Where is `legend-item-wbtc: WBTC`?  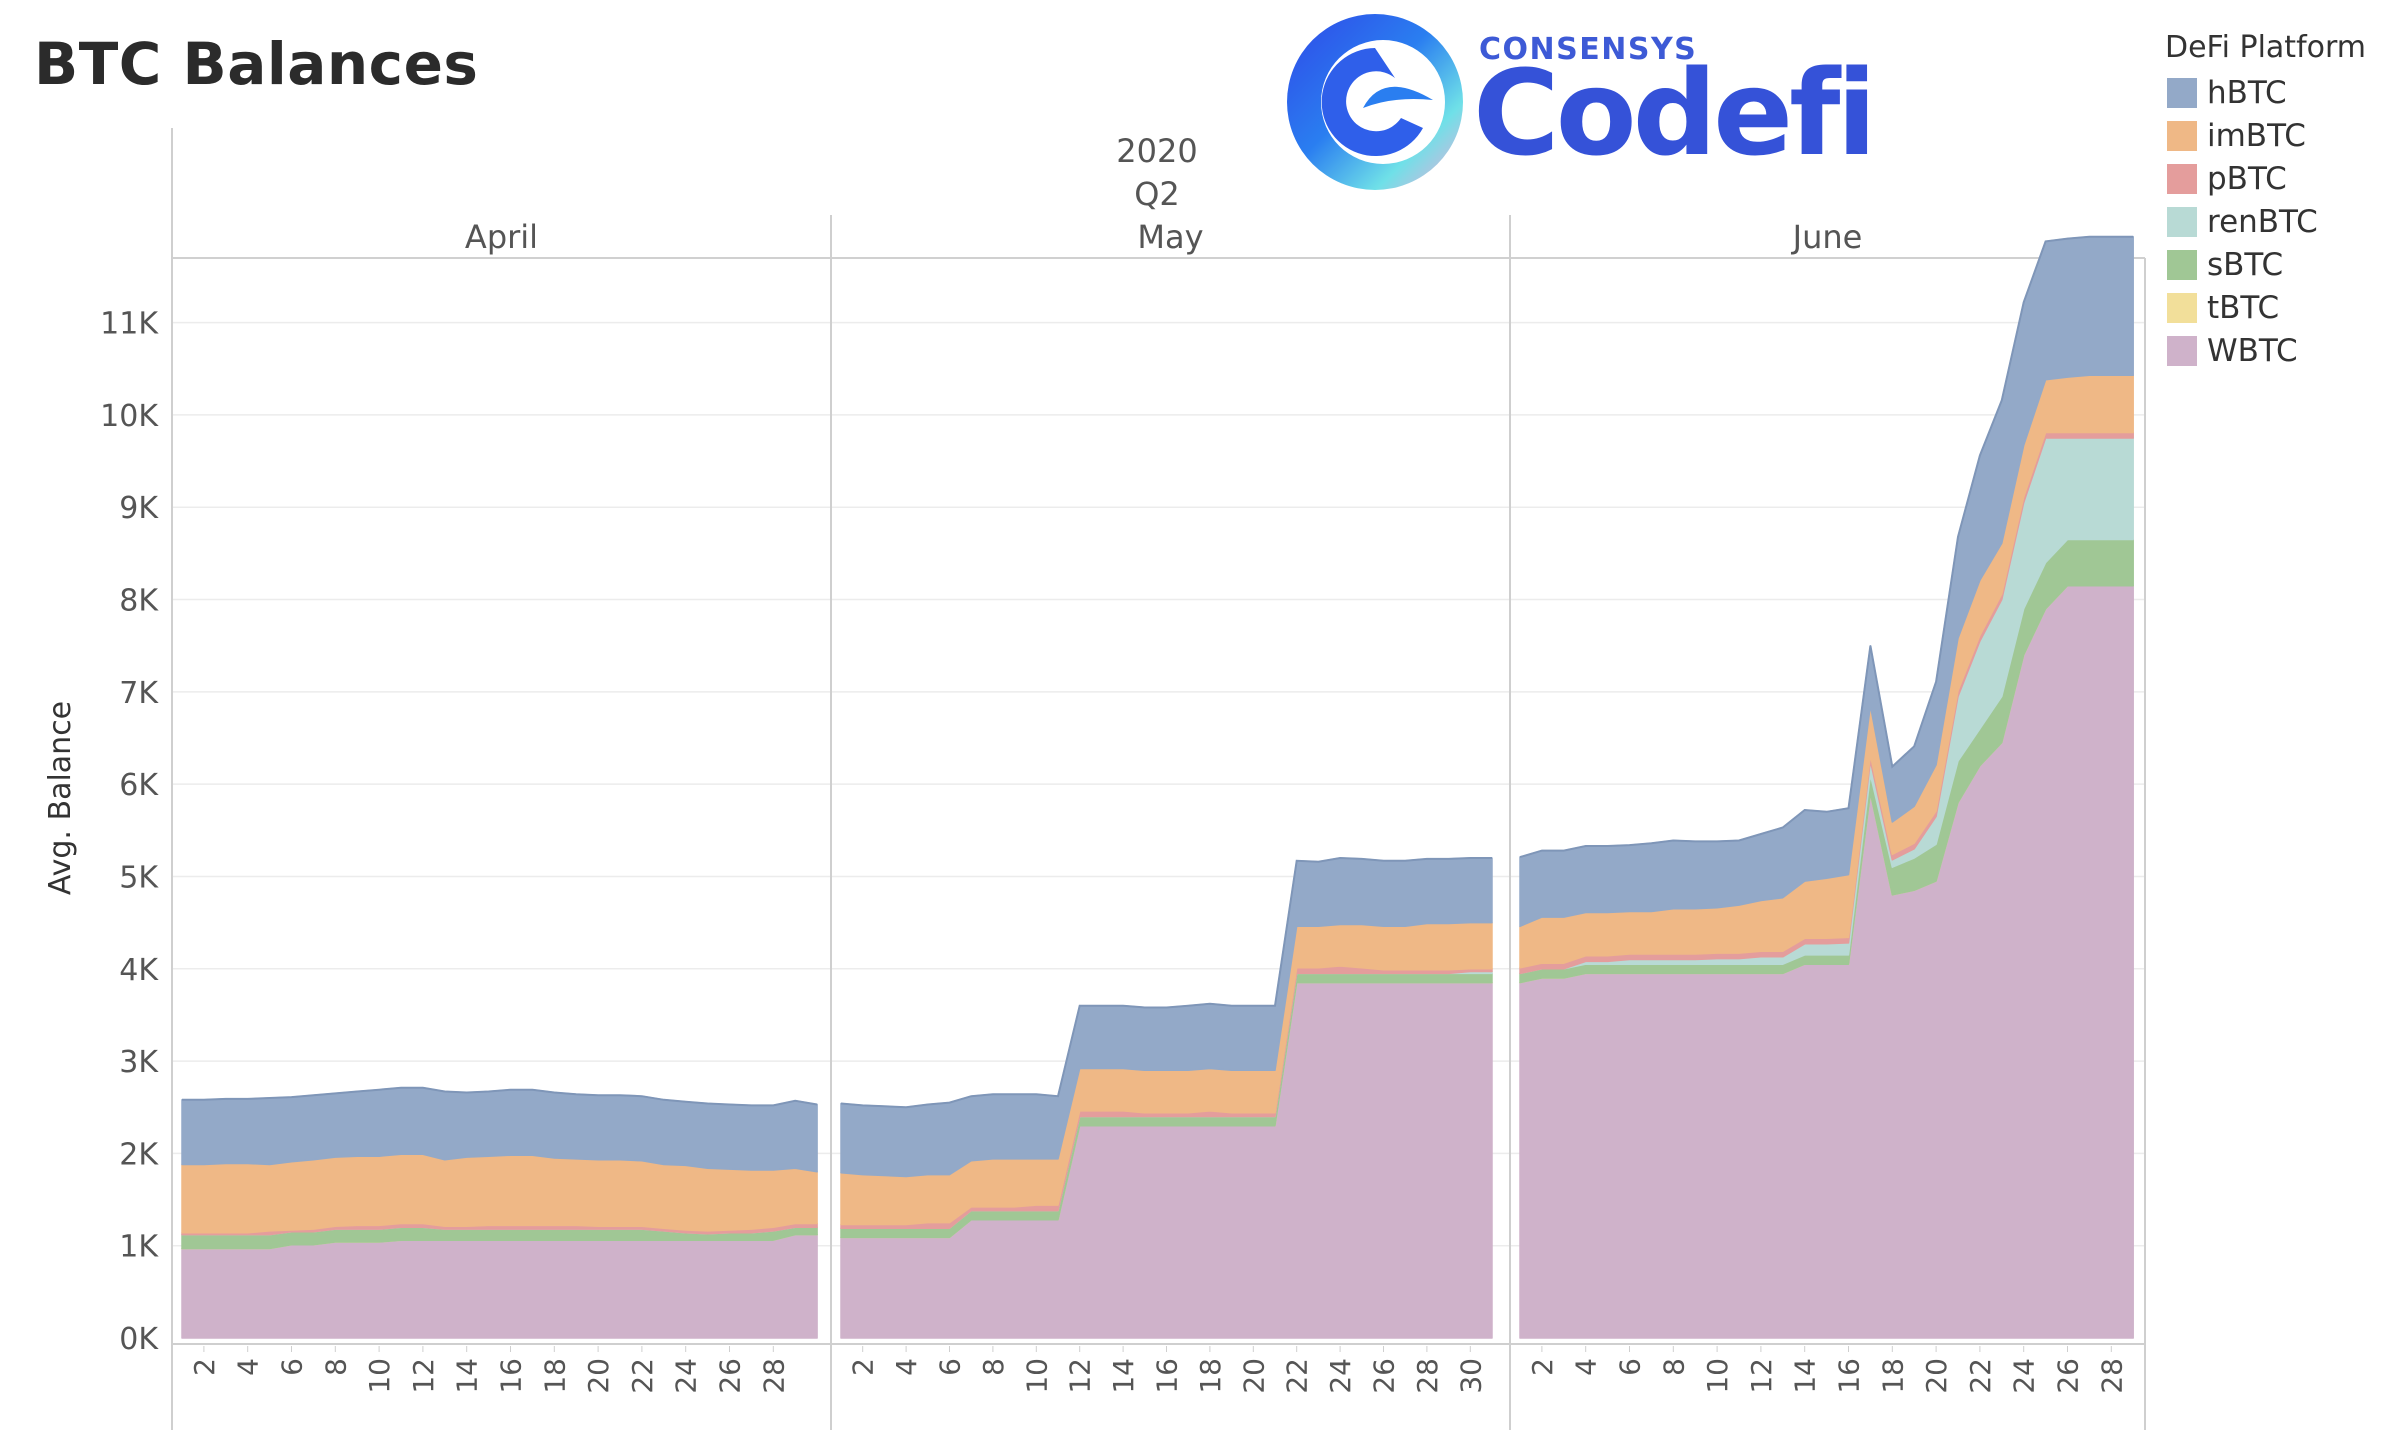
legend-item-wbtc: WBTC is located at coordinates (2265, 350).